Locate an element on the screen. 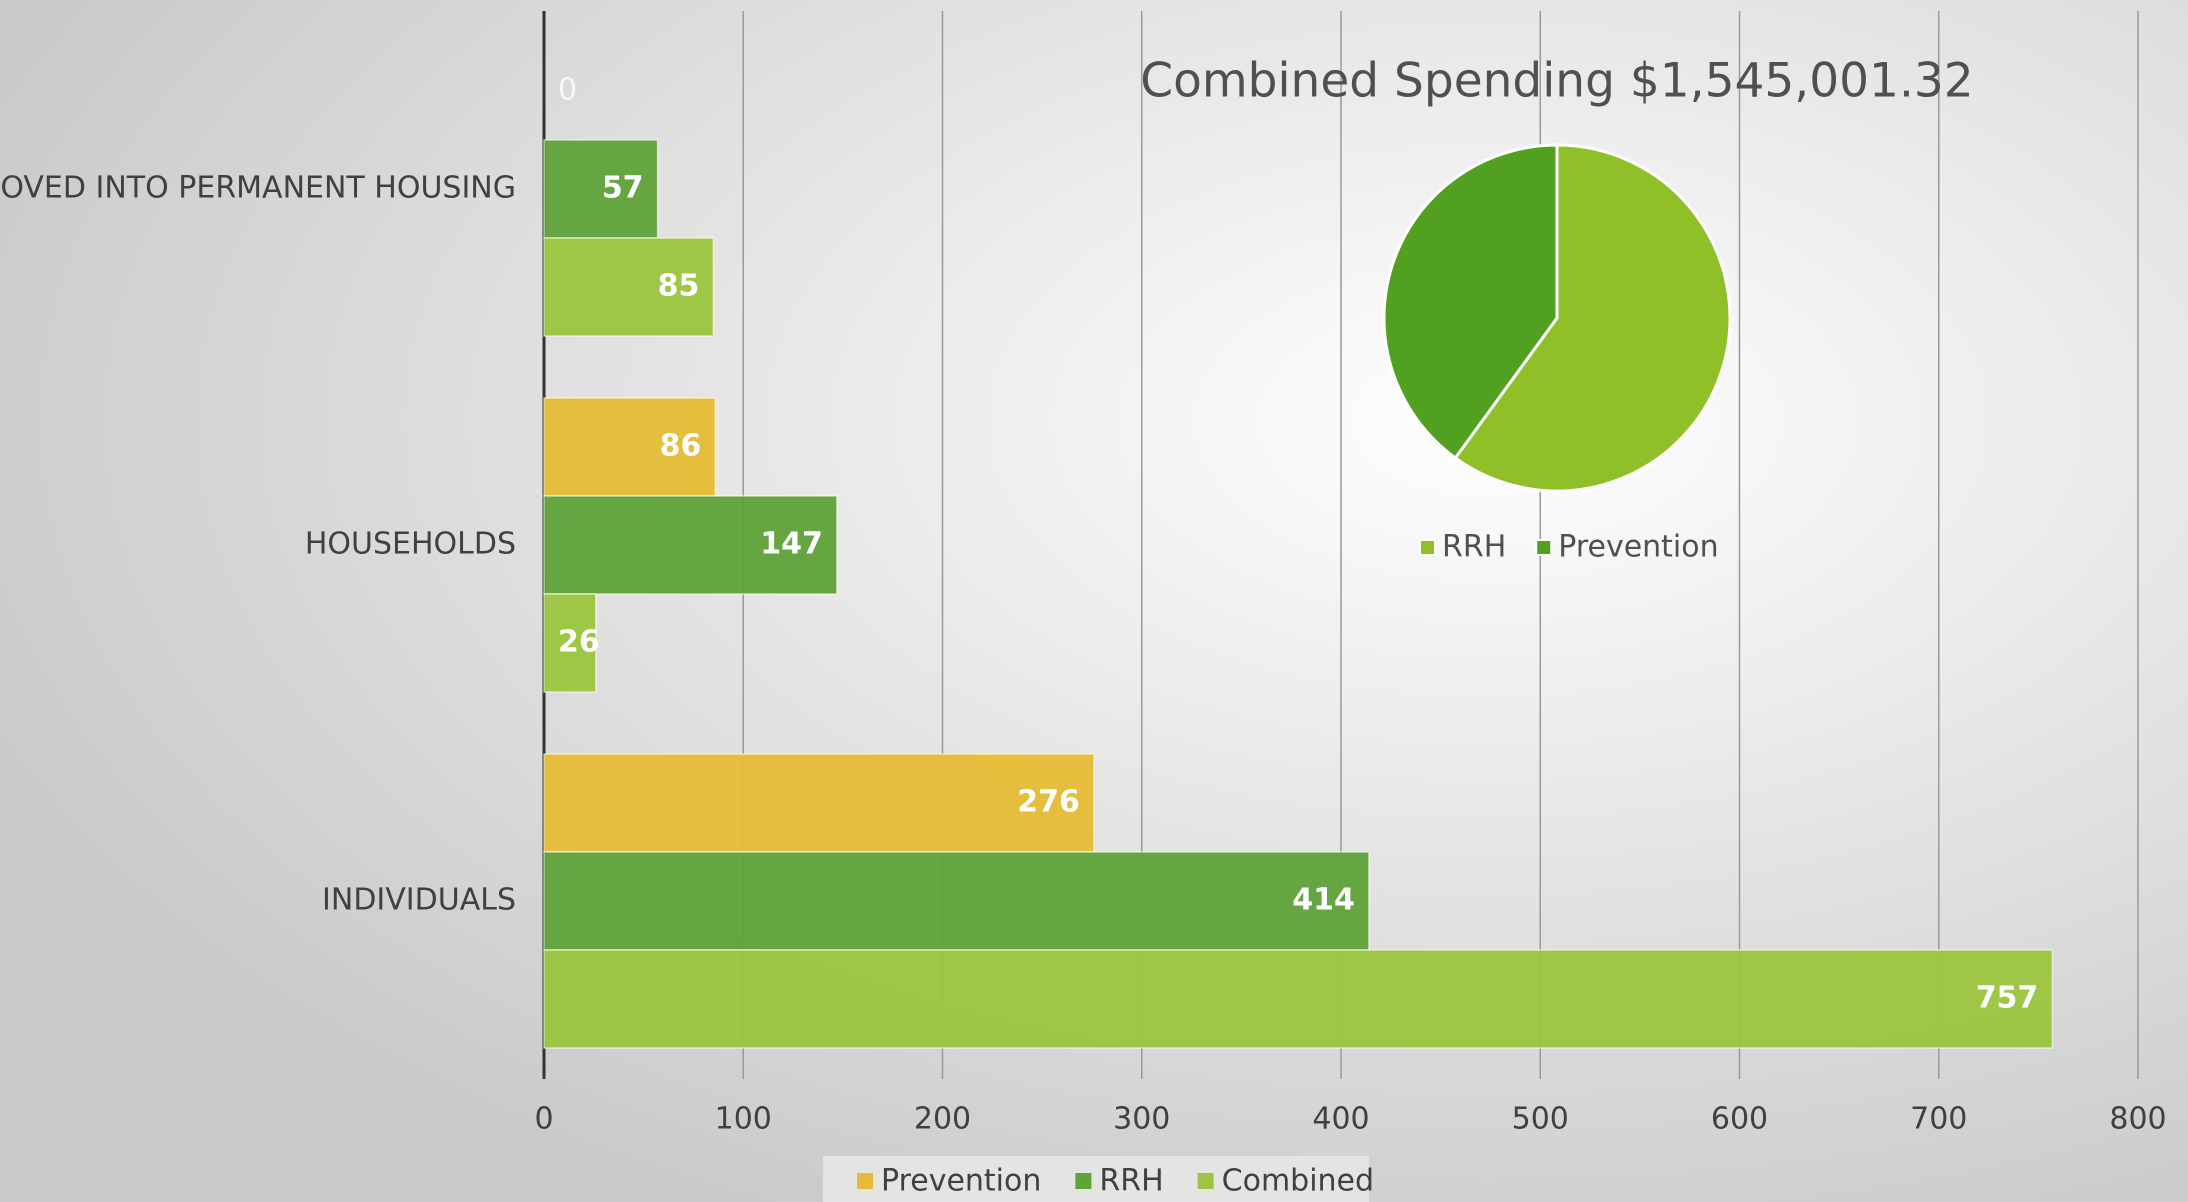 The height and width of the screenshot is (1202, 2188). x-tick-label: 300 is located at coordinates (1141, 1119).